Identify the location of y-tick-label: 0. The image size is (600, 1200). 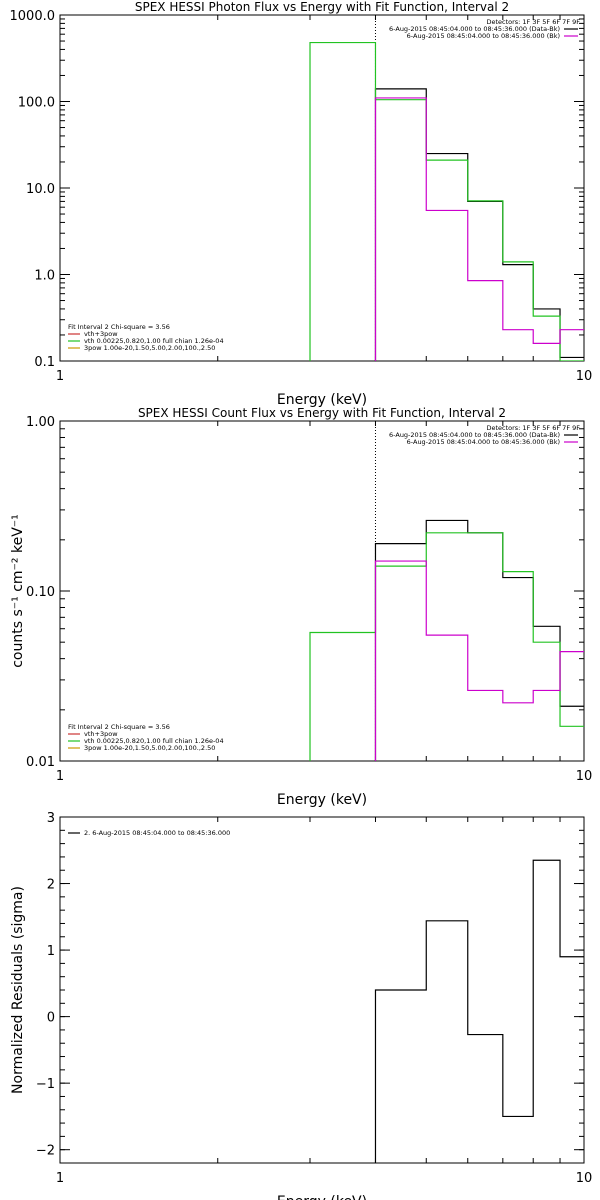
(51, 1018).